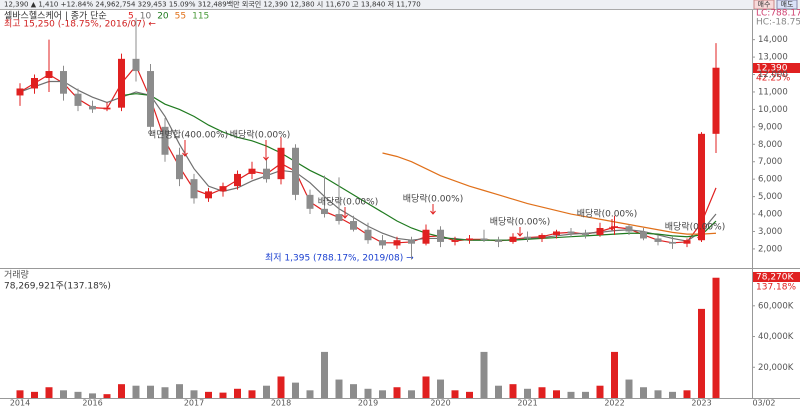 This screenshot has width=800, height=407. I want to click on buy-label: 매수, so click(764, 5).